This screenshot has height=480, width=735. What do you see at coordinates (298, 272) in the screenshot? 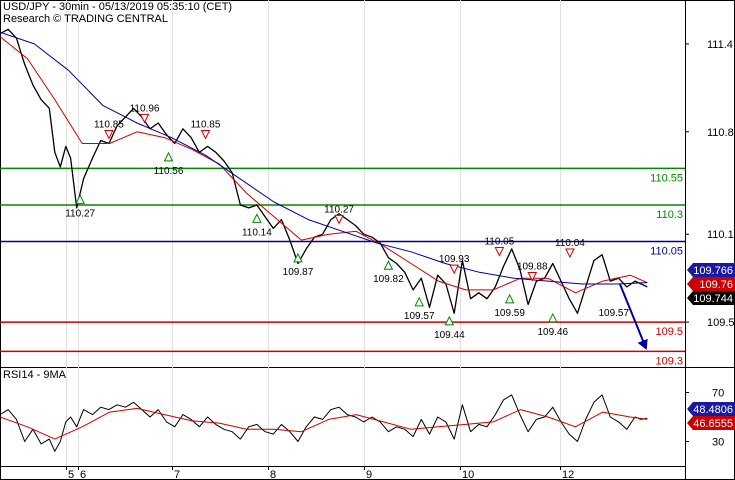
I see `annotation-label: 109.87` at bounding box center [298, 272].